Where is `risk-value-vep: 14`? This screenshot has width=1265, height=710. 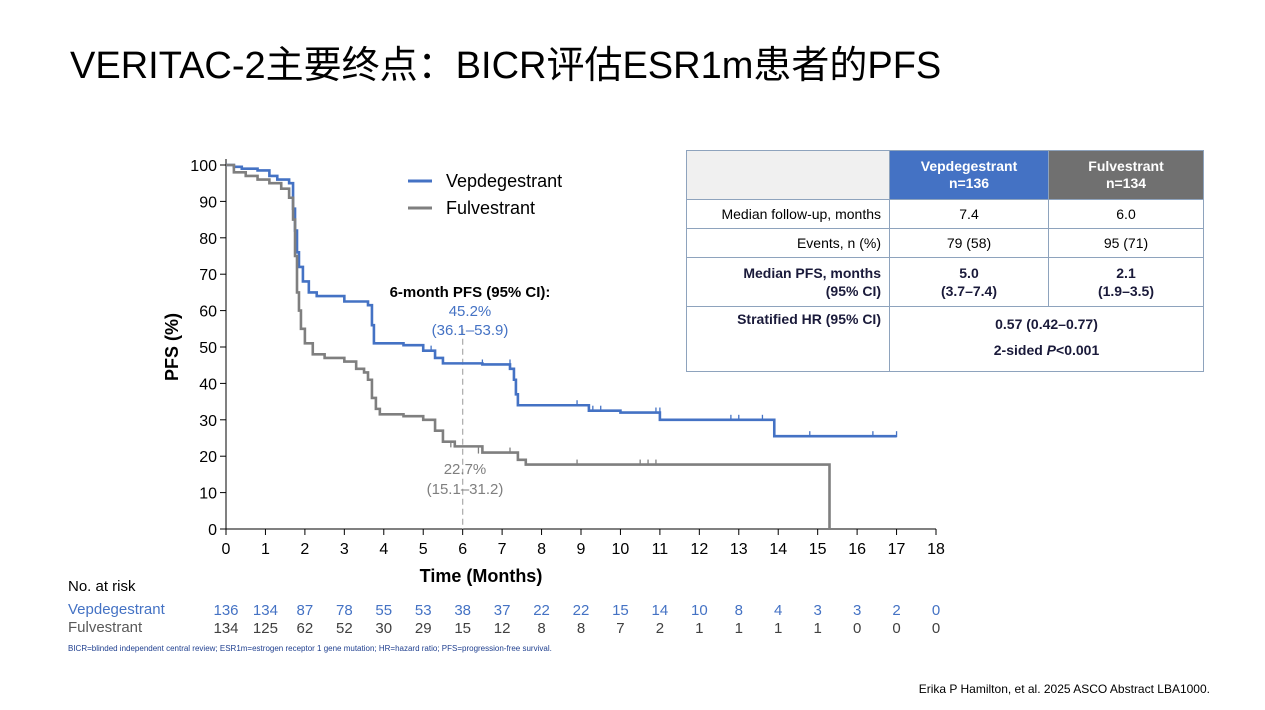 risk-value-vep: 14 is located at coordinates (660, 610).